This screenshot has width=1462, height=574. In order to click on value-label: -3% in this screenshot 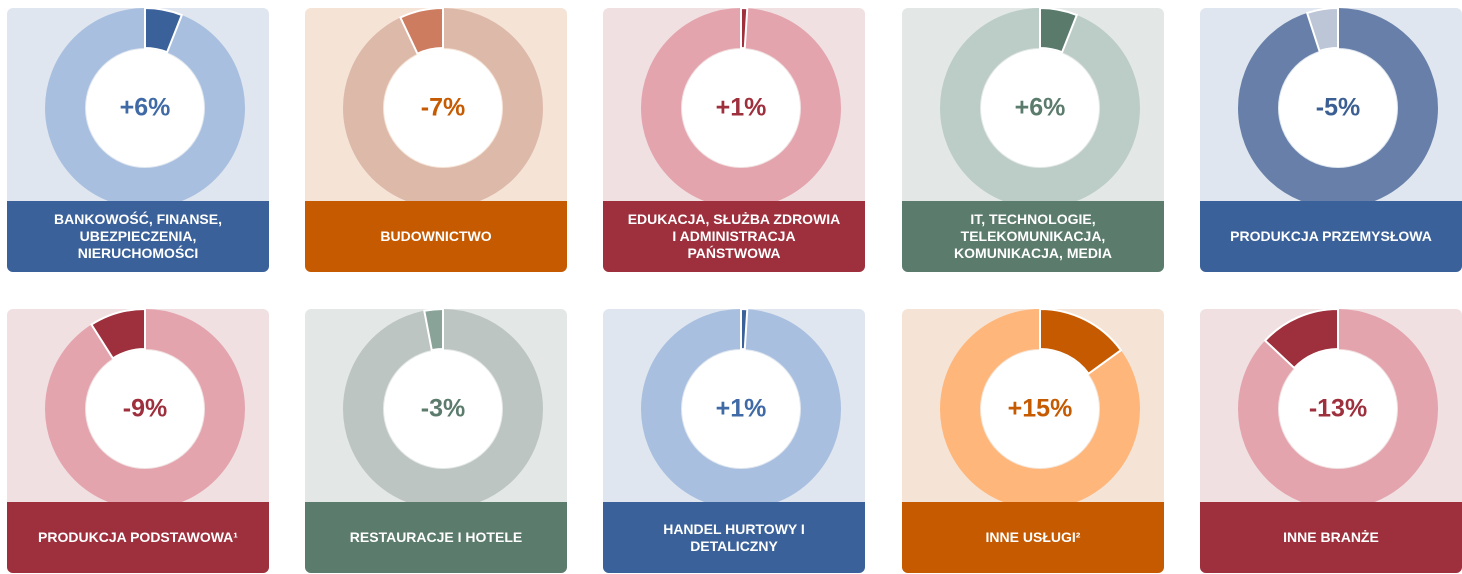, I will do `click(443, 409)`.